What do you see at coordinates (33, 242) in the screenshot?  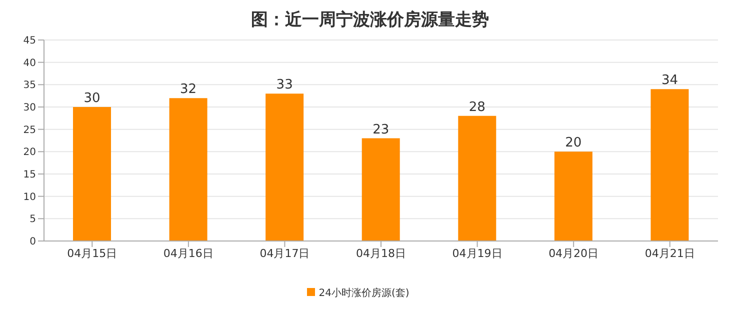 I see `y-tick-label: 0` at bounding box center [33, 242].